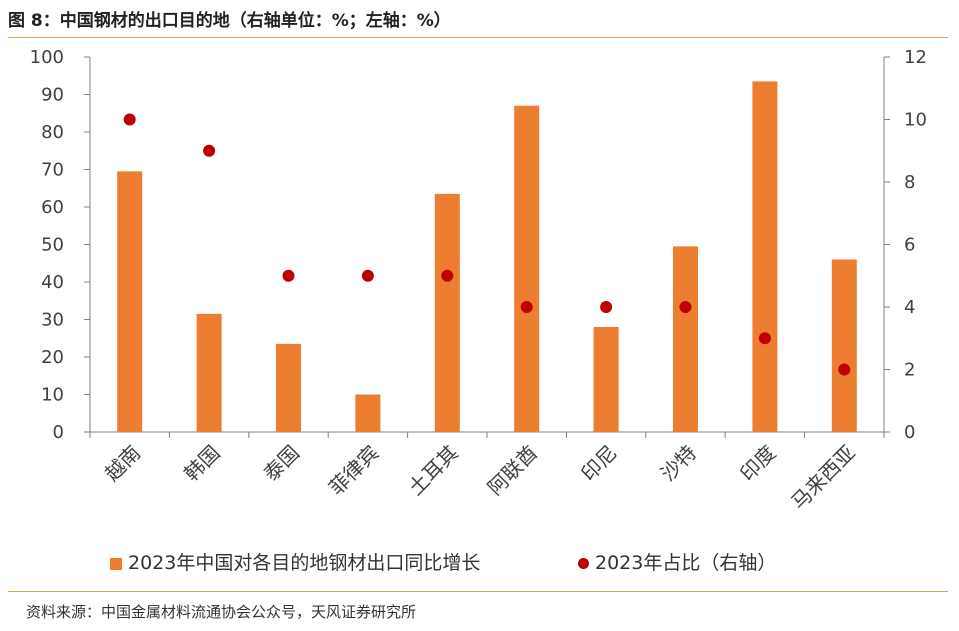 This screenshot has width=959, height=631. What do you see at coordinates (678, 463) in the screenshot?
I see `category-label: 沙特` at bounding box center [678, 463].